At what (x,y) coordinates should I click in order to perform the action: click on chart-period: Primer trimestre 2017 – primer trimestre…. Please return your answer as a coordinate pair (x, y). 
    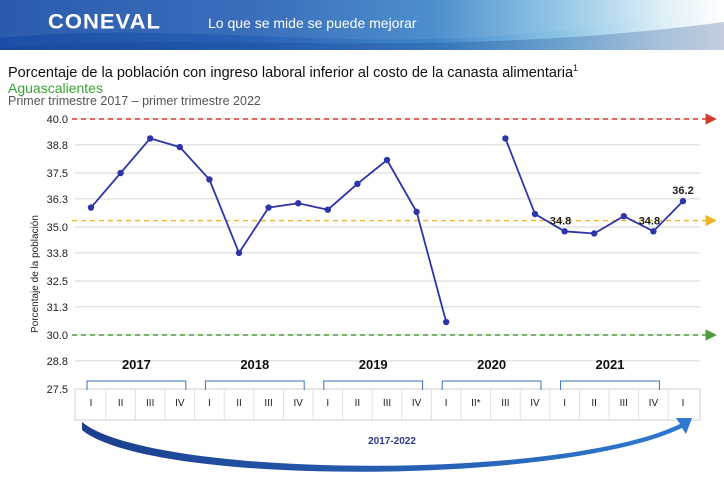
    Looking at the image, I should click on (134, 101).